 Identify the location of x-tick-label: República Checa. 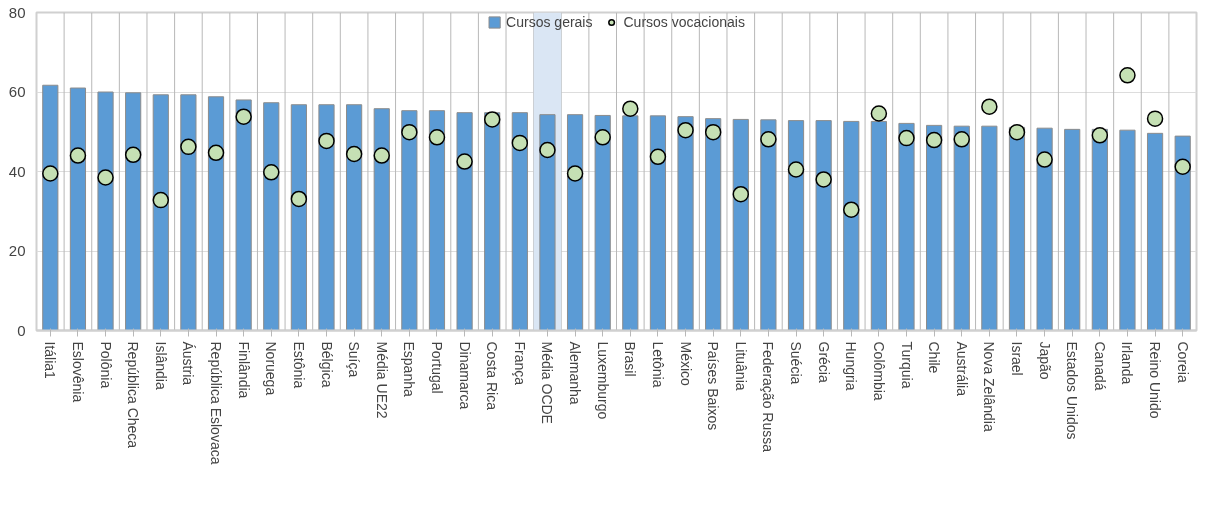
(133, 395).